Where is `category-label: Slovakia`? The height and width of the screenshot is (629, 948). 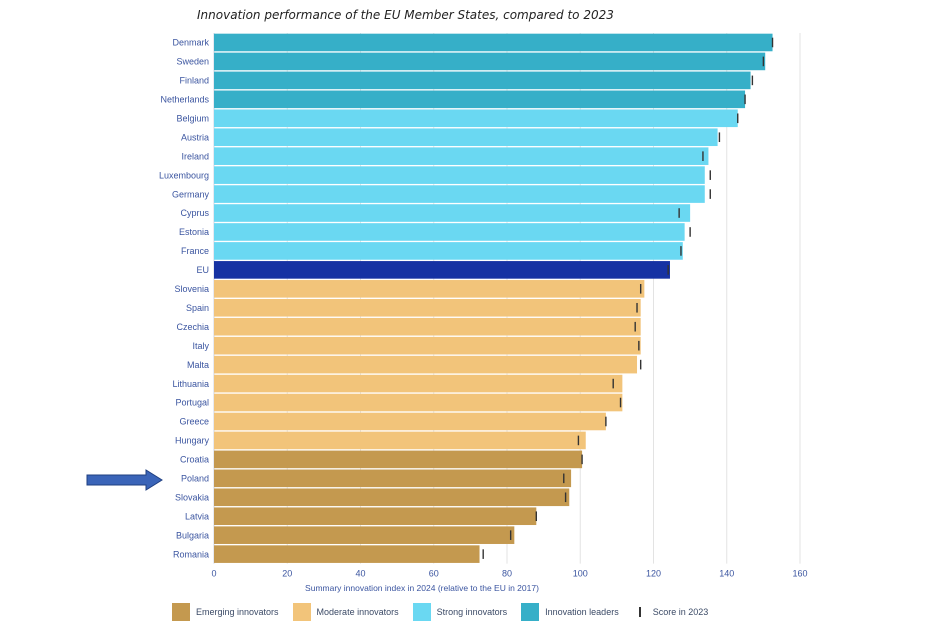 category-label: Slovakia is located at coordinates (192, 497).